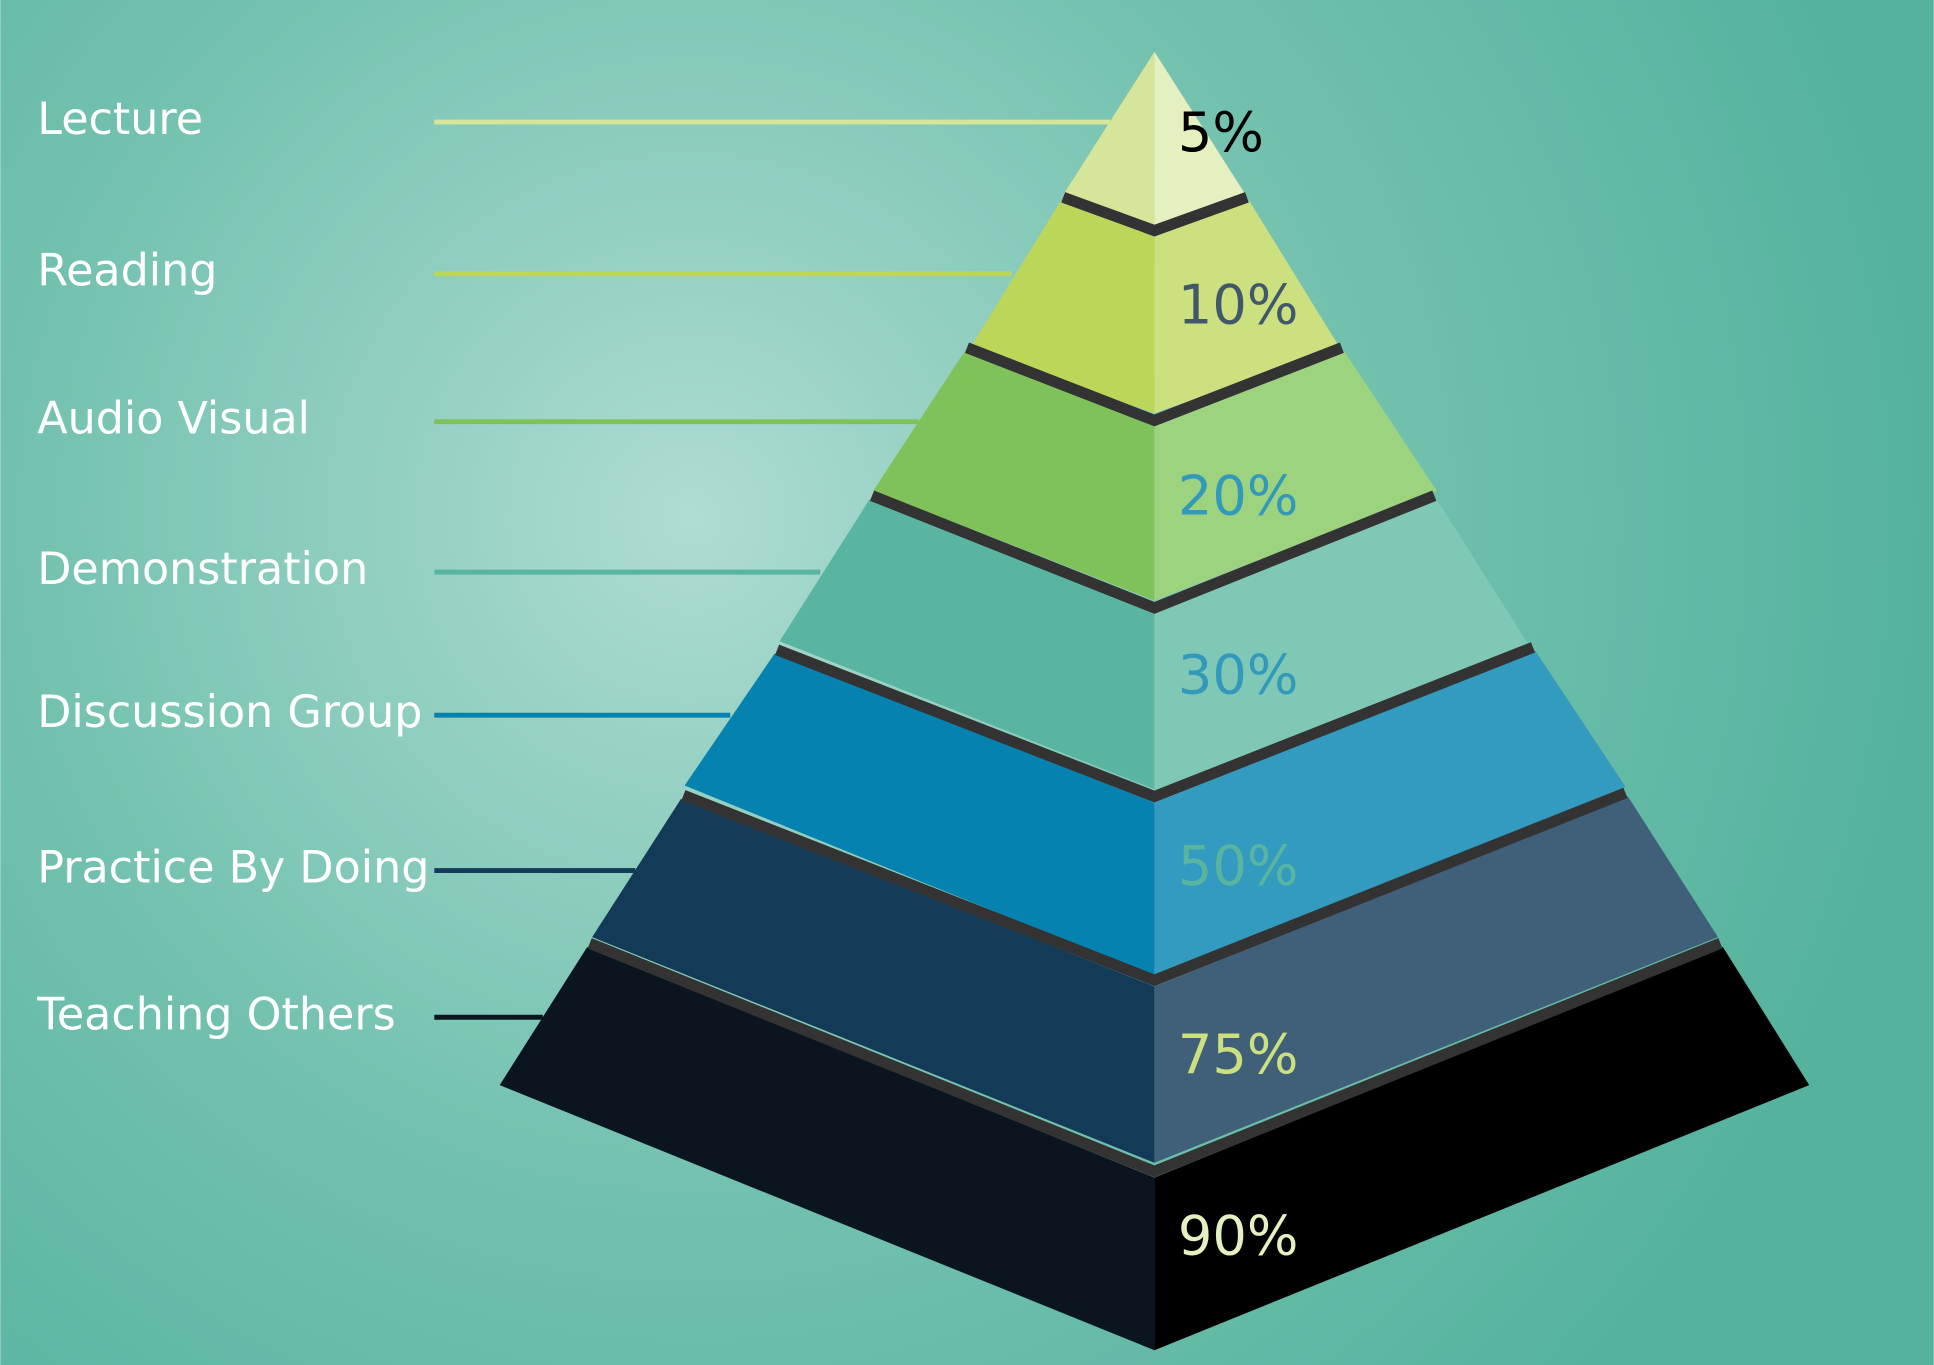  Describe the element at coordinates (215, 1014) in the screenshot. I see `level-label: Teaching Others` at that location.